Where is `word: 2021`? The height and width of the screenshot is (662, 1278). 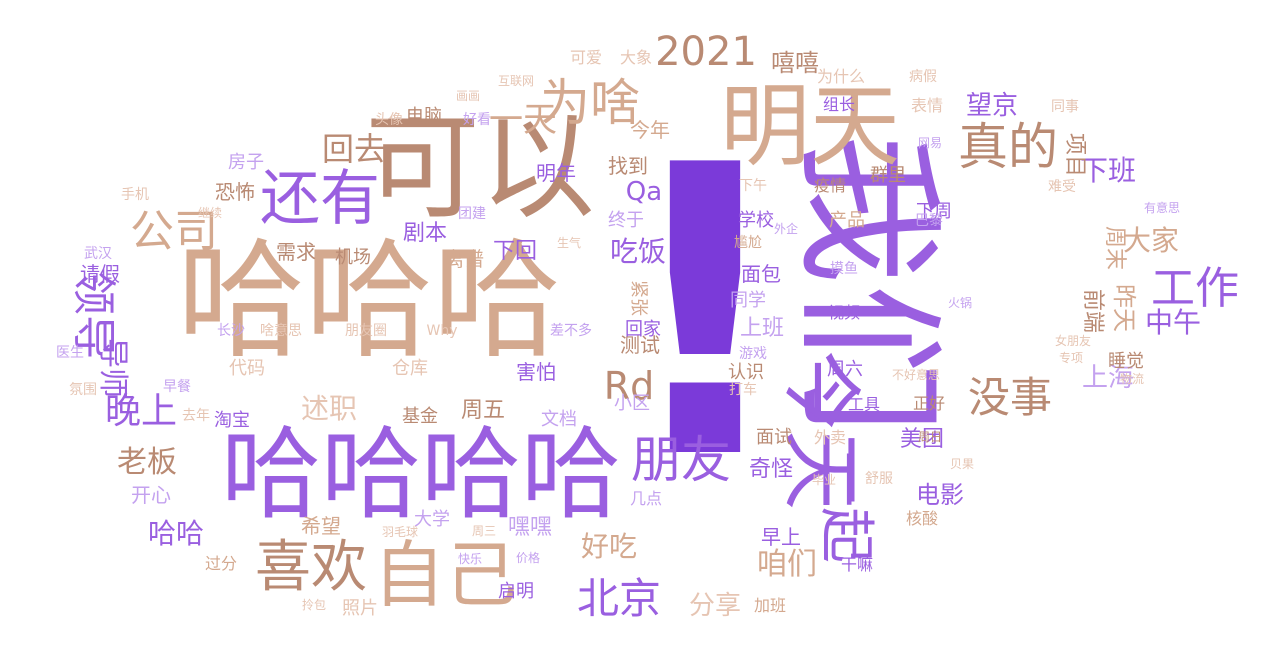 word: 2021 is located at coordinates (706, 52).